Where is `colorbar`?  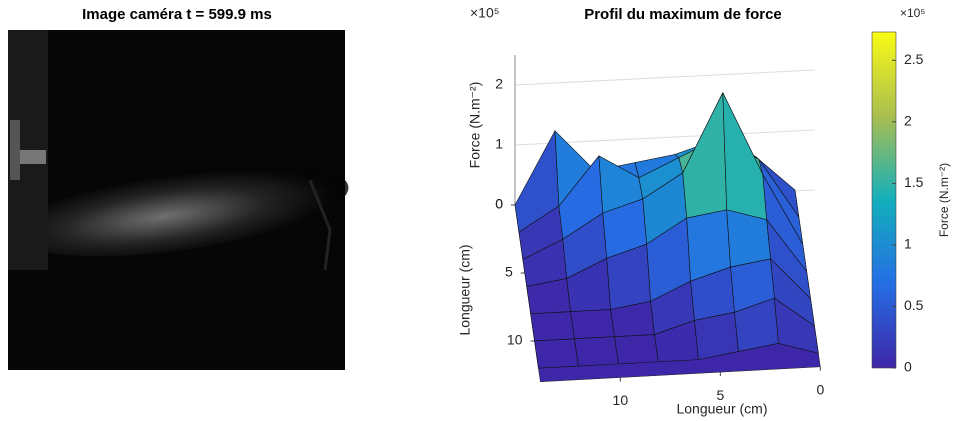
colorbar is located at coordinates (884, 200).